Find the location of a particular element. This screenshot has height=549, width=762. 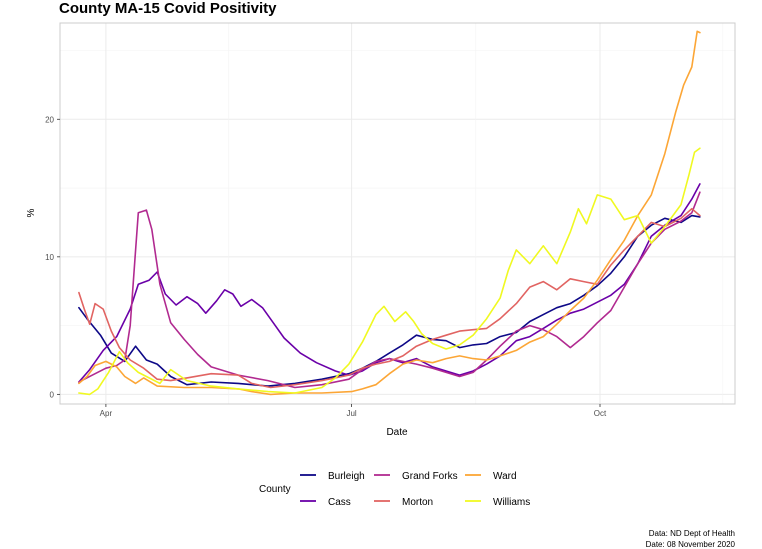

y-tick-label: 10 is located at coordinates (49, 257).